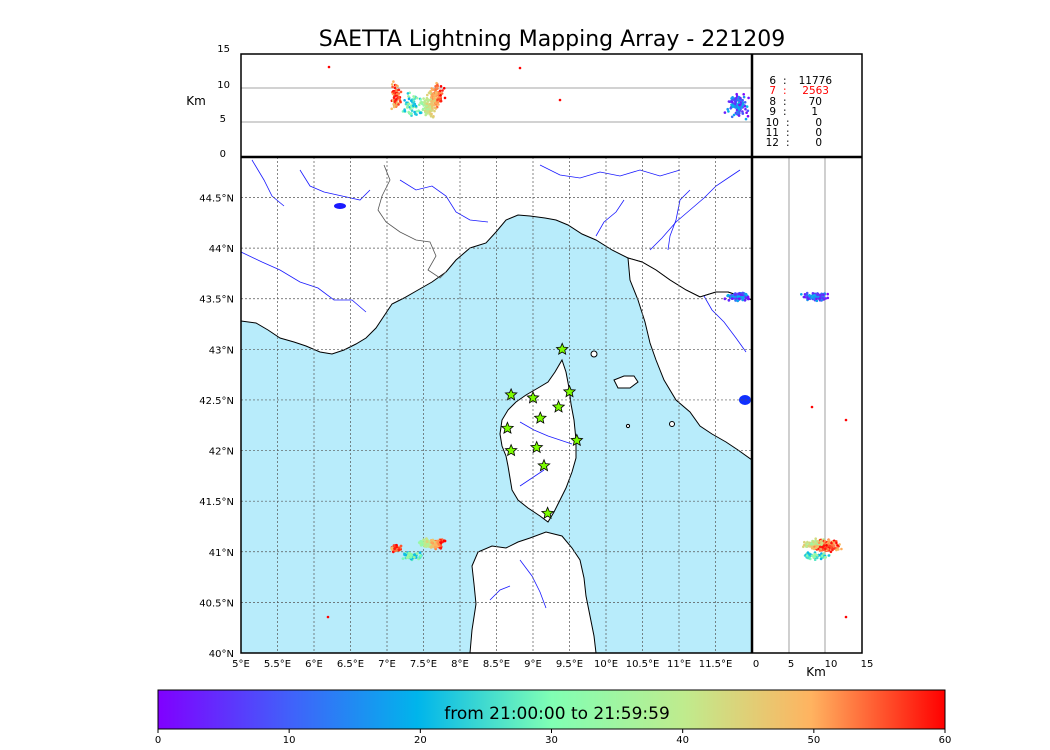 The width and height of the screenshot is (1050, 750). I want to click on station-number: 7, so click(772, 91).